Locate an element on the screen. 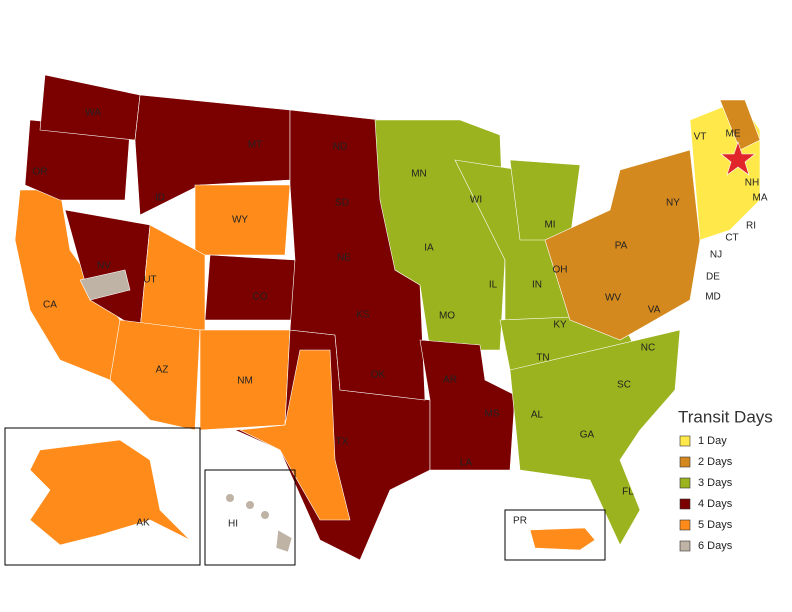 The width and height of the screenshot is (792, 612). legend-label: 5 Days is located at coordinates (715, 525).